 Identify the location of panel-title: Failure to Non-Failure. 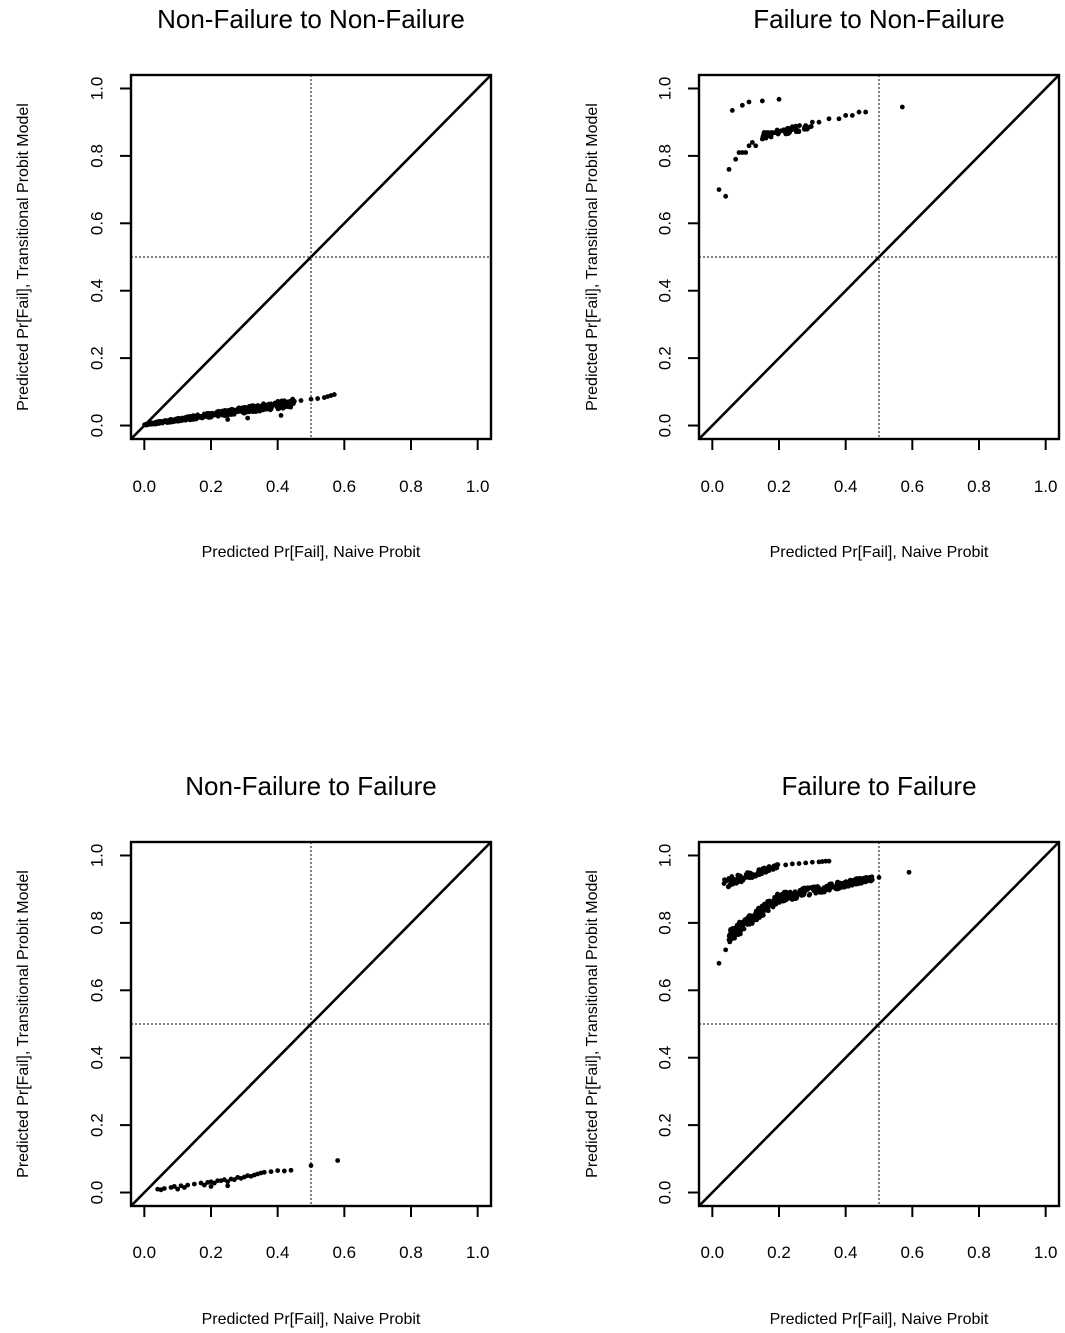
(878, 19).